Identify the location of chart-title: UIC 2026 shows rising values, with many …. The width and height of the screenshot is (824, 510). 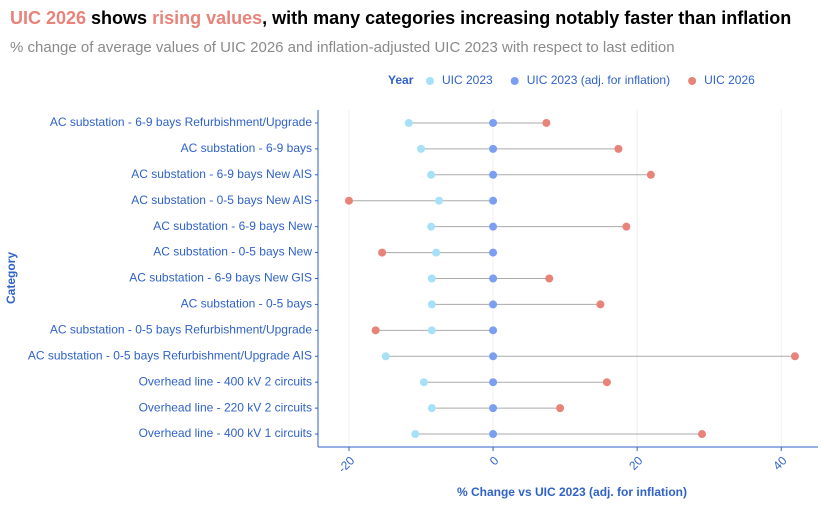
(400, 18).